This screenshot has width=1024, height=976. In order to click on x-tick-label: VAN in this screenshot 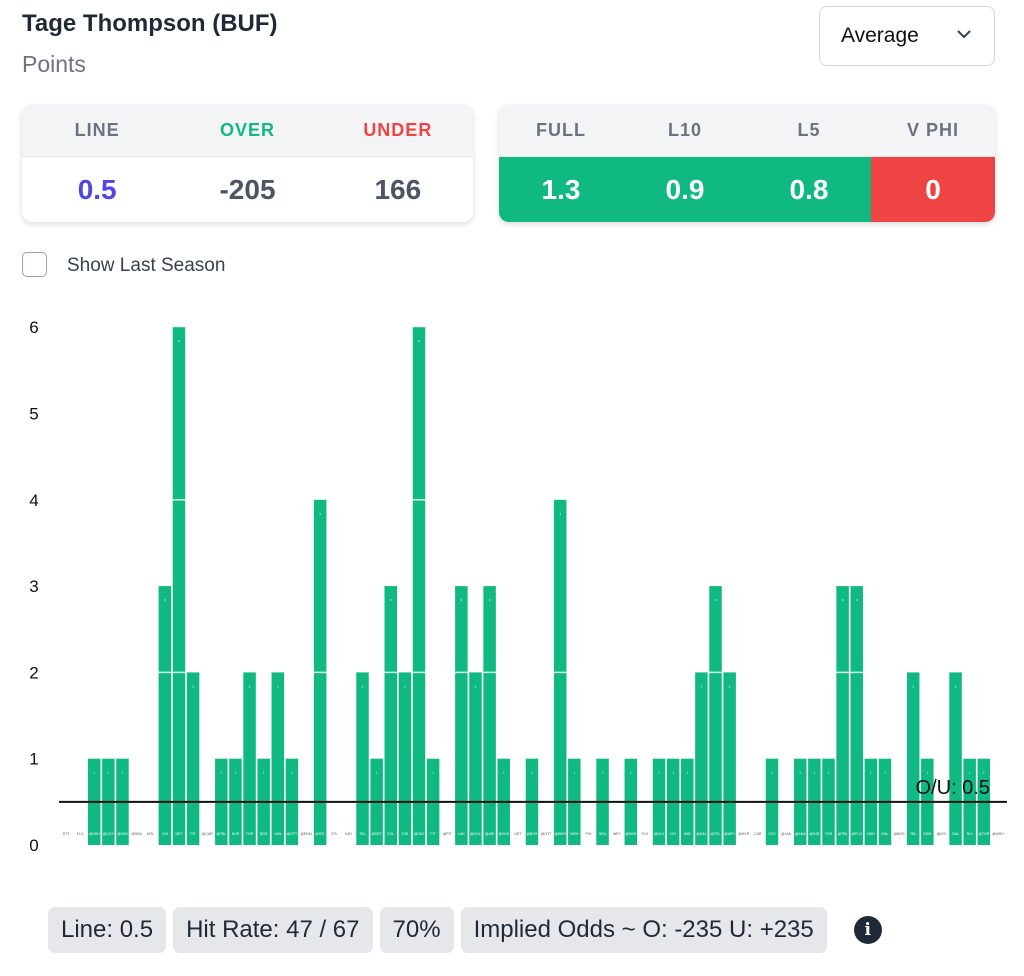, I will do `click(277, 834)`.